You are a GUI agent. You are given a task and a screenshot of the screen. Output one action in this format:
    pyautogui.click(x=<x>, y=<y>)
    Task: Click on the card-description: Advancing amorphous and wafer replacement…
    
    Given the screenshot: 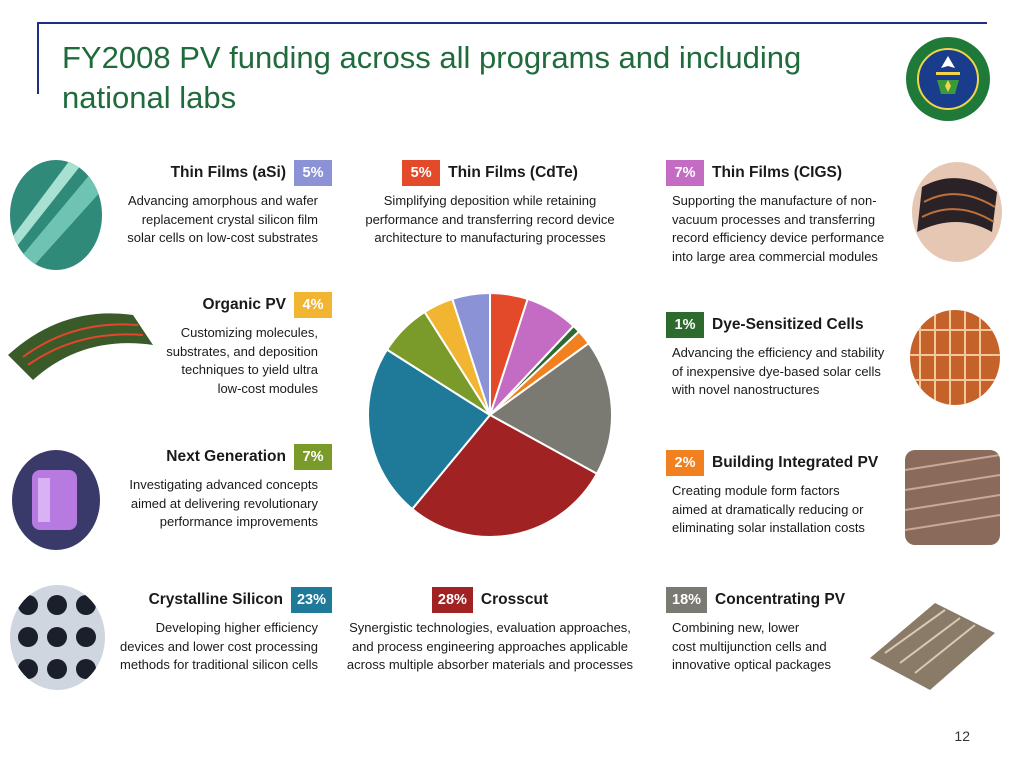 What is the action you would take?
    pyautogui.click(x=222, y=219)
    